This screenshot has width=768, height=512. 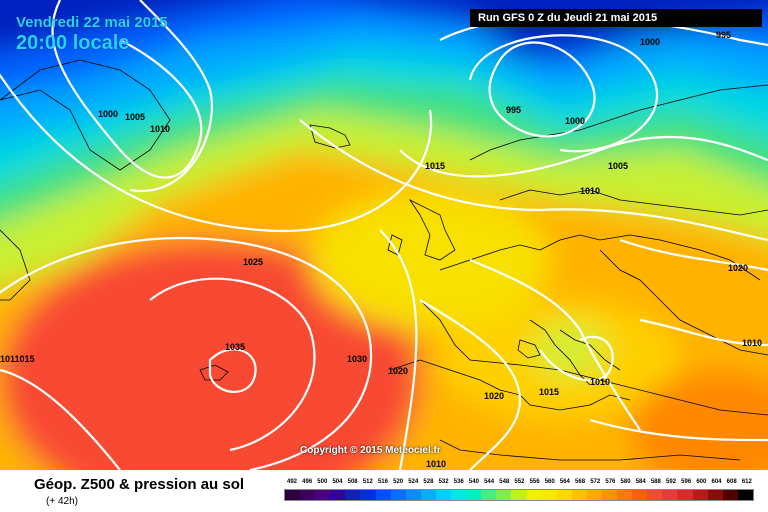 I want to click on scale-label: 552, so click(x=519, y=482).